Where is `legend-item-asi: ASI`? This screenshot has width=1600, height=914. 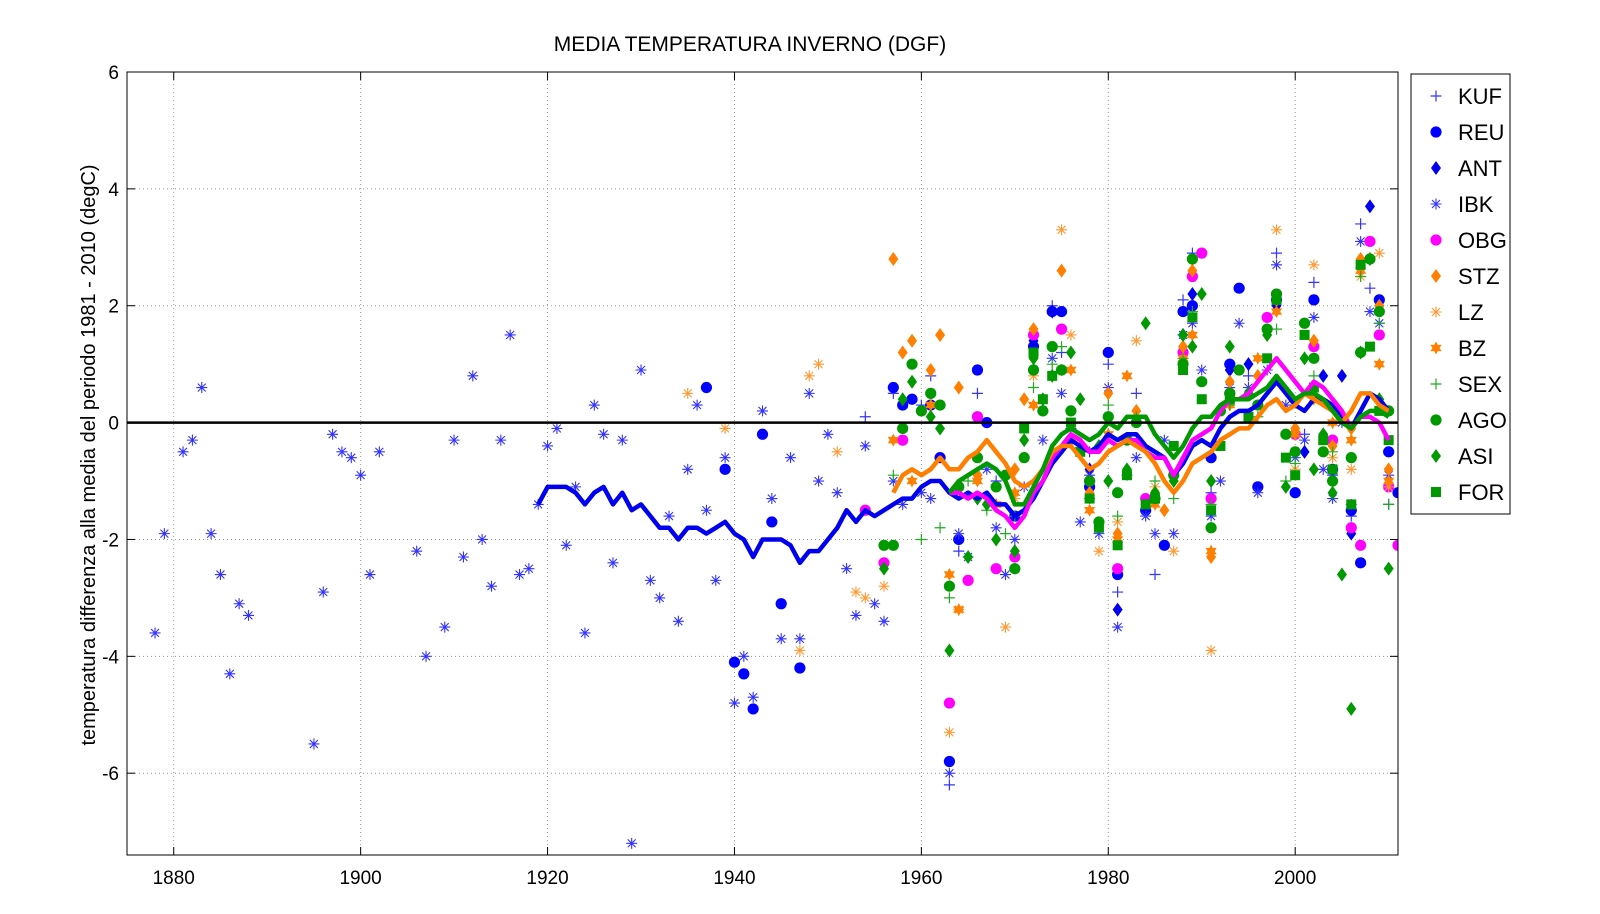
legend-item-asi: ASI is located at coordinates (1462, 456).